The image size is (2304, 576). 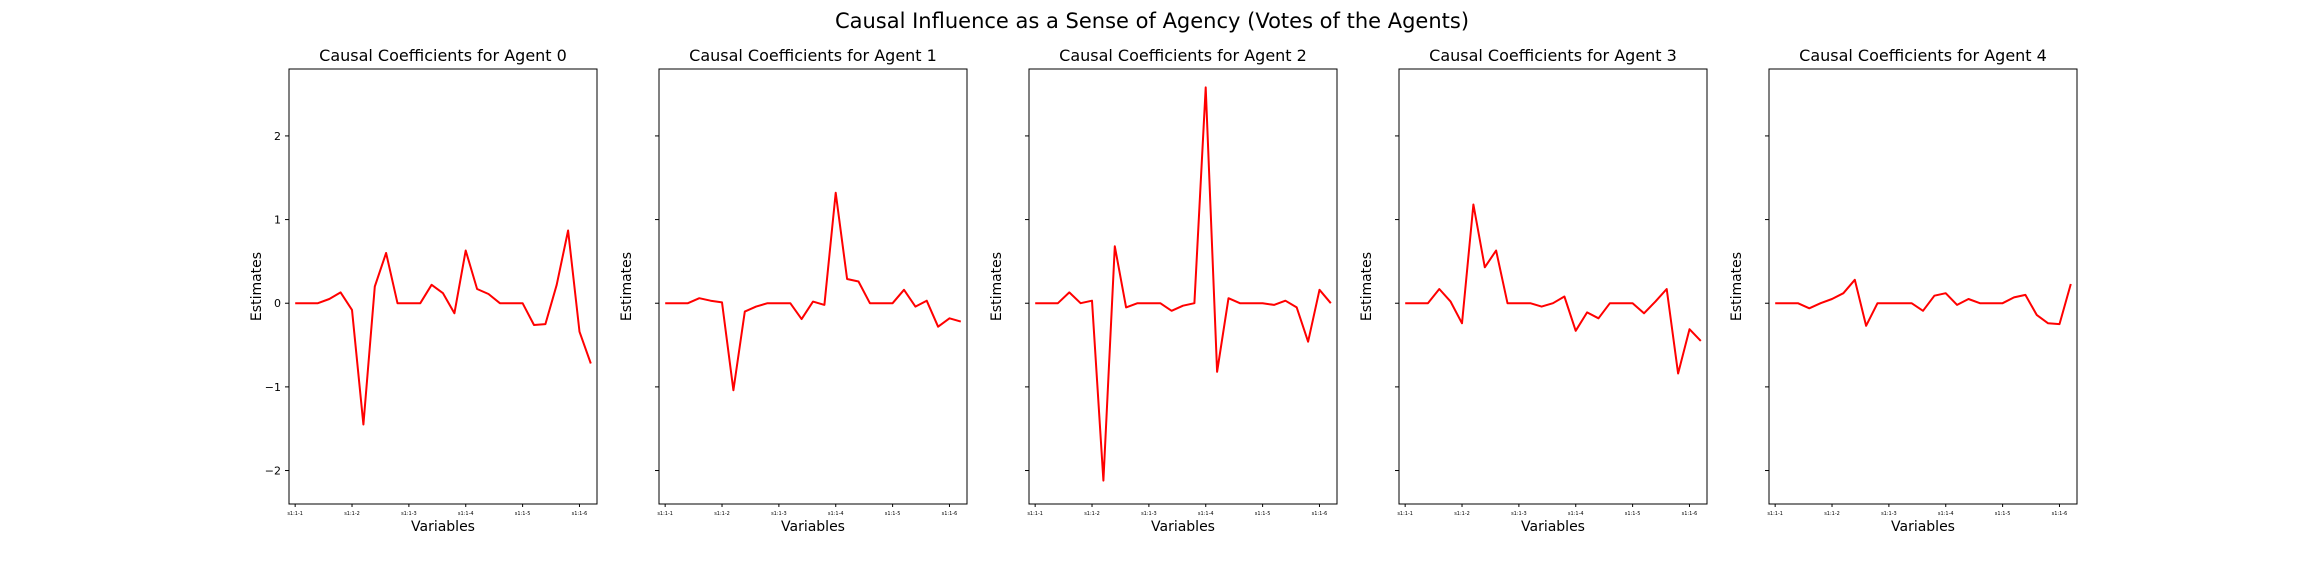 What do you see at coordinates (1923, 55) in the screenshot?
I see `subplot-title: Causal Coefficients for Agent 4` at bounding box center [1923, 55].